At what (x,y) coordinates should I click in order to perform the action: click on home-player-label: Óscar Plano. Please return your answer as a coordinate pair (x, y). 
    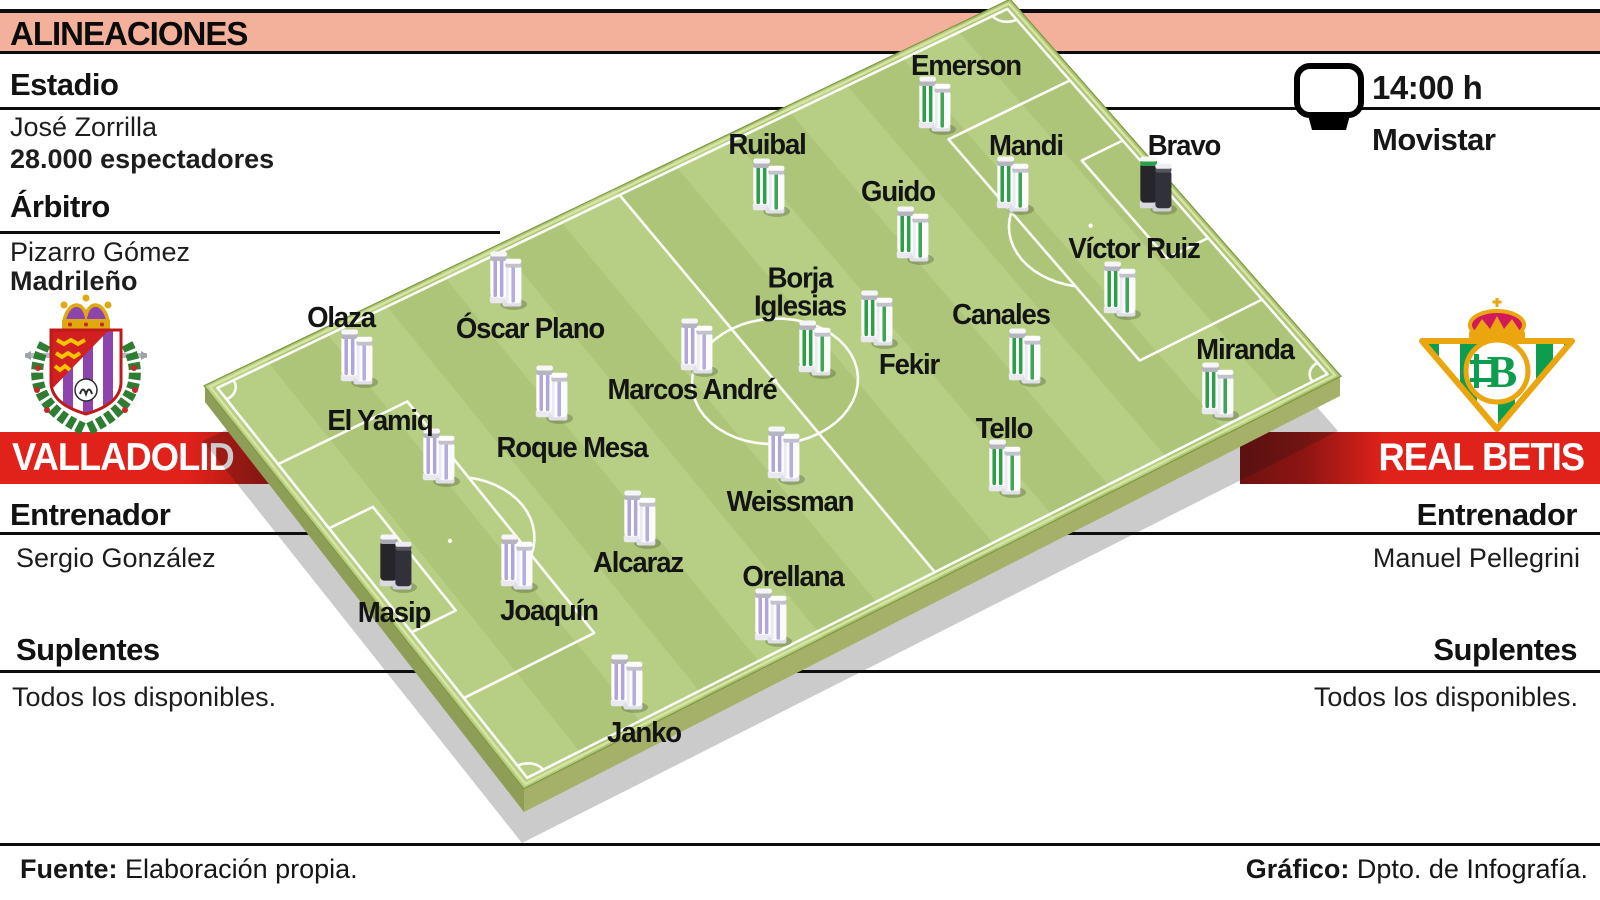
    Looking at the image, I should click on (530, 329).